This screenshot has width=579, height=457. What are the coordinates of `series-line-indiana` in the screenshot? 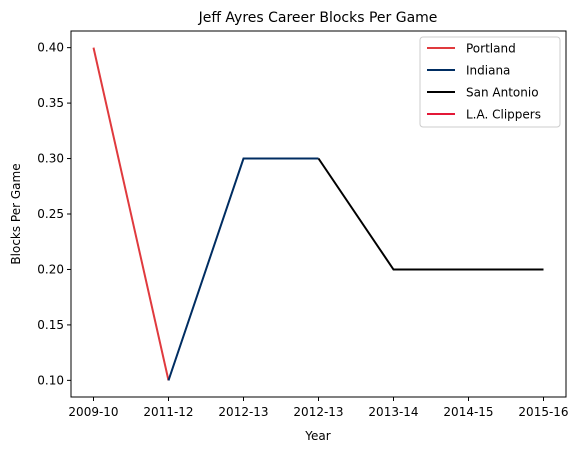 It's located at (243, 269).